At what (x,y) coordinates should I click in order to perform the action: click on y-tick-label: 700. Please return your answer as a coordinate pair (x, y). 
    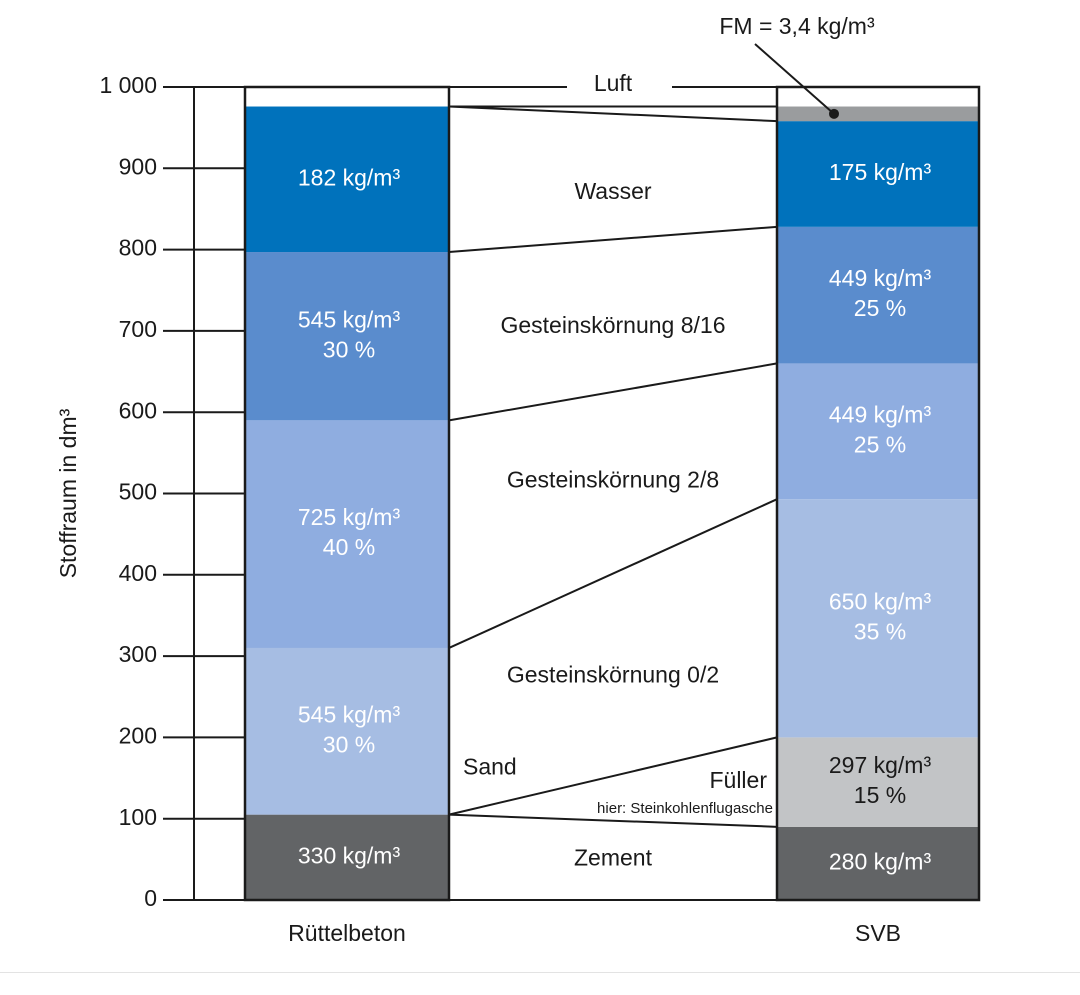
    Looking at the image, I should click on (138, 329).